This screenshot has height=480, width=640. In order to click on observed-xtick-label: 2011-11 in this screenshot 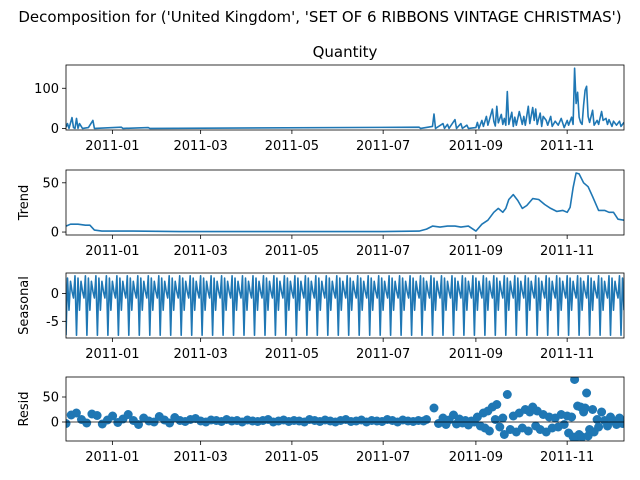, I will do `click(567, 146)`.